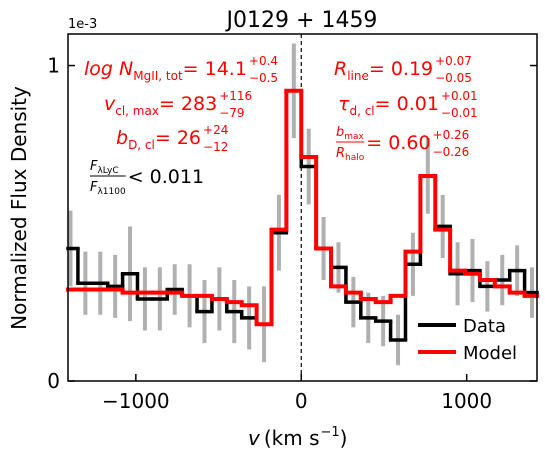 This screenshot has width=545, height=455. Describe the element at coordinates (459, 96) in the screenshot. I see `annotation-text: +0.01` at that location.